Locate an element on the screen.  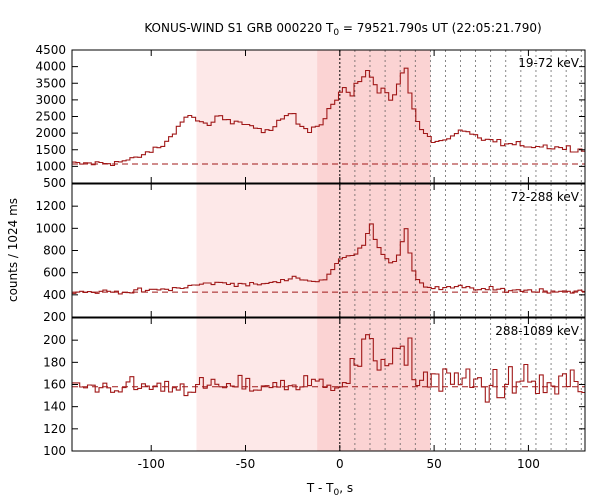
y-tick-label: 160 is located at coordinates (54, 385).